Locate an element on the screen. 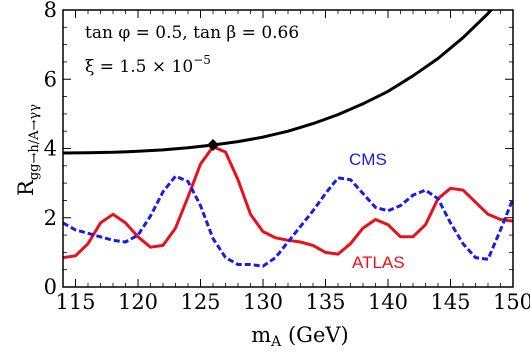  x-tick-label: 120 is located at coordinates (138, 302).